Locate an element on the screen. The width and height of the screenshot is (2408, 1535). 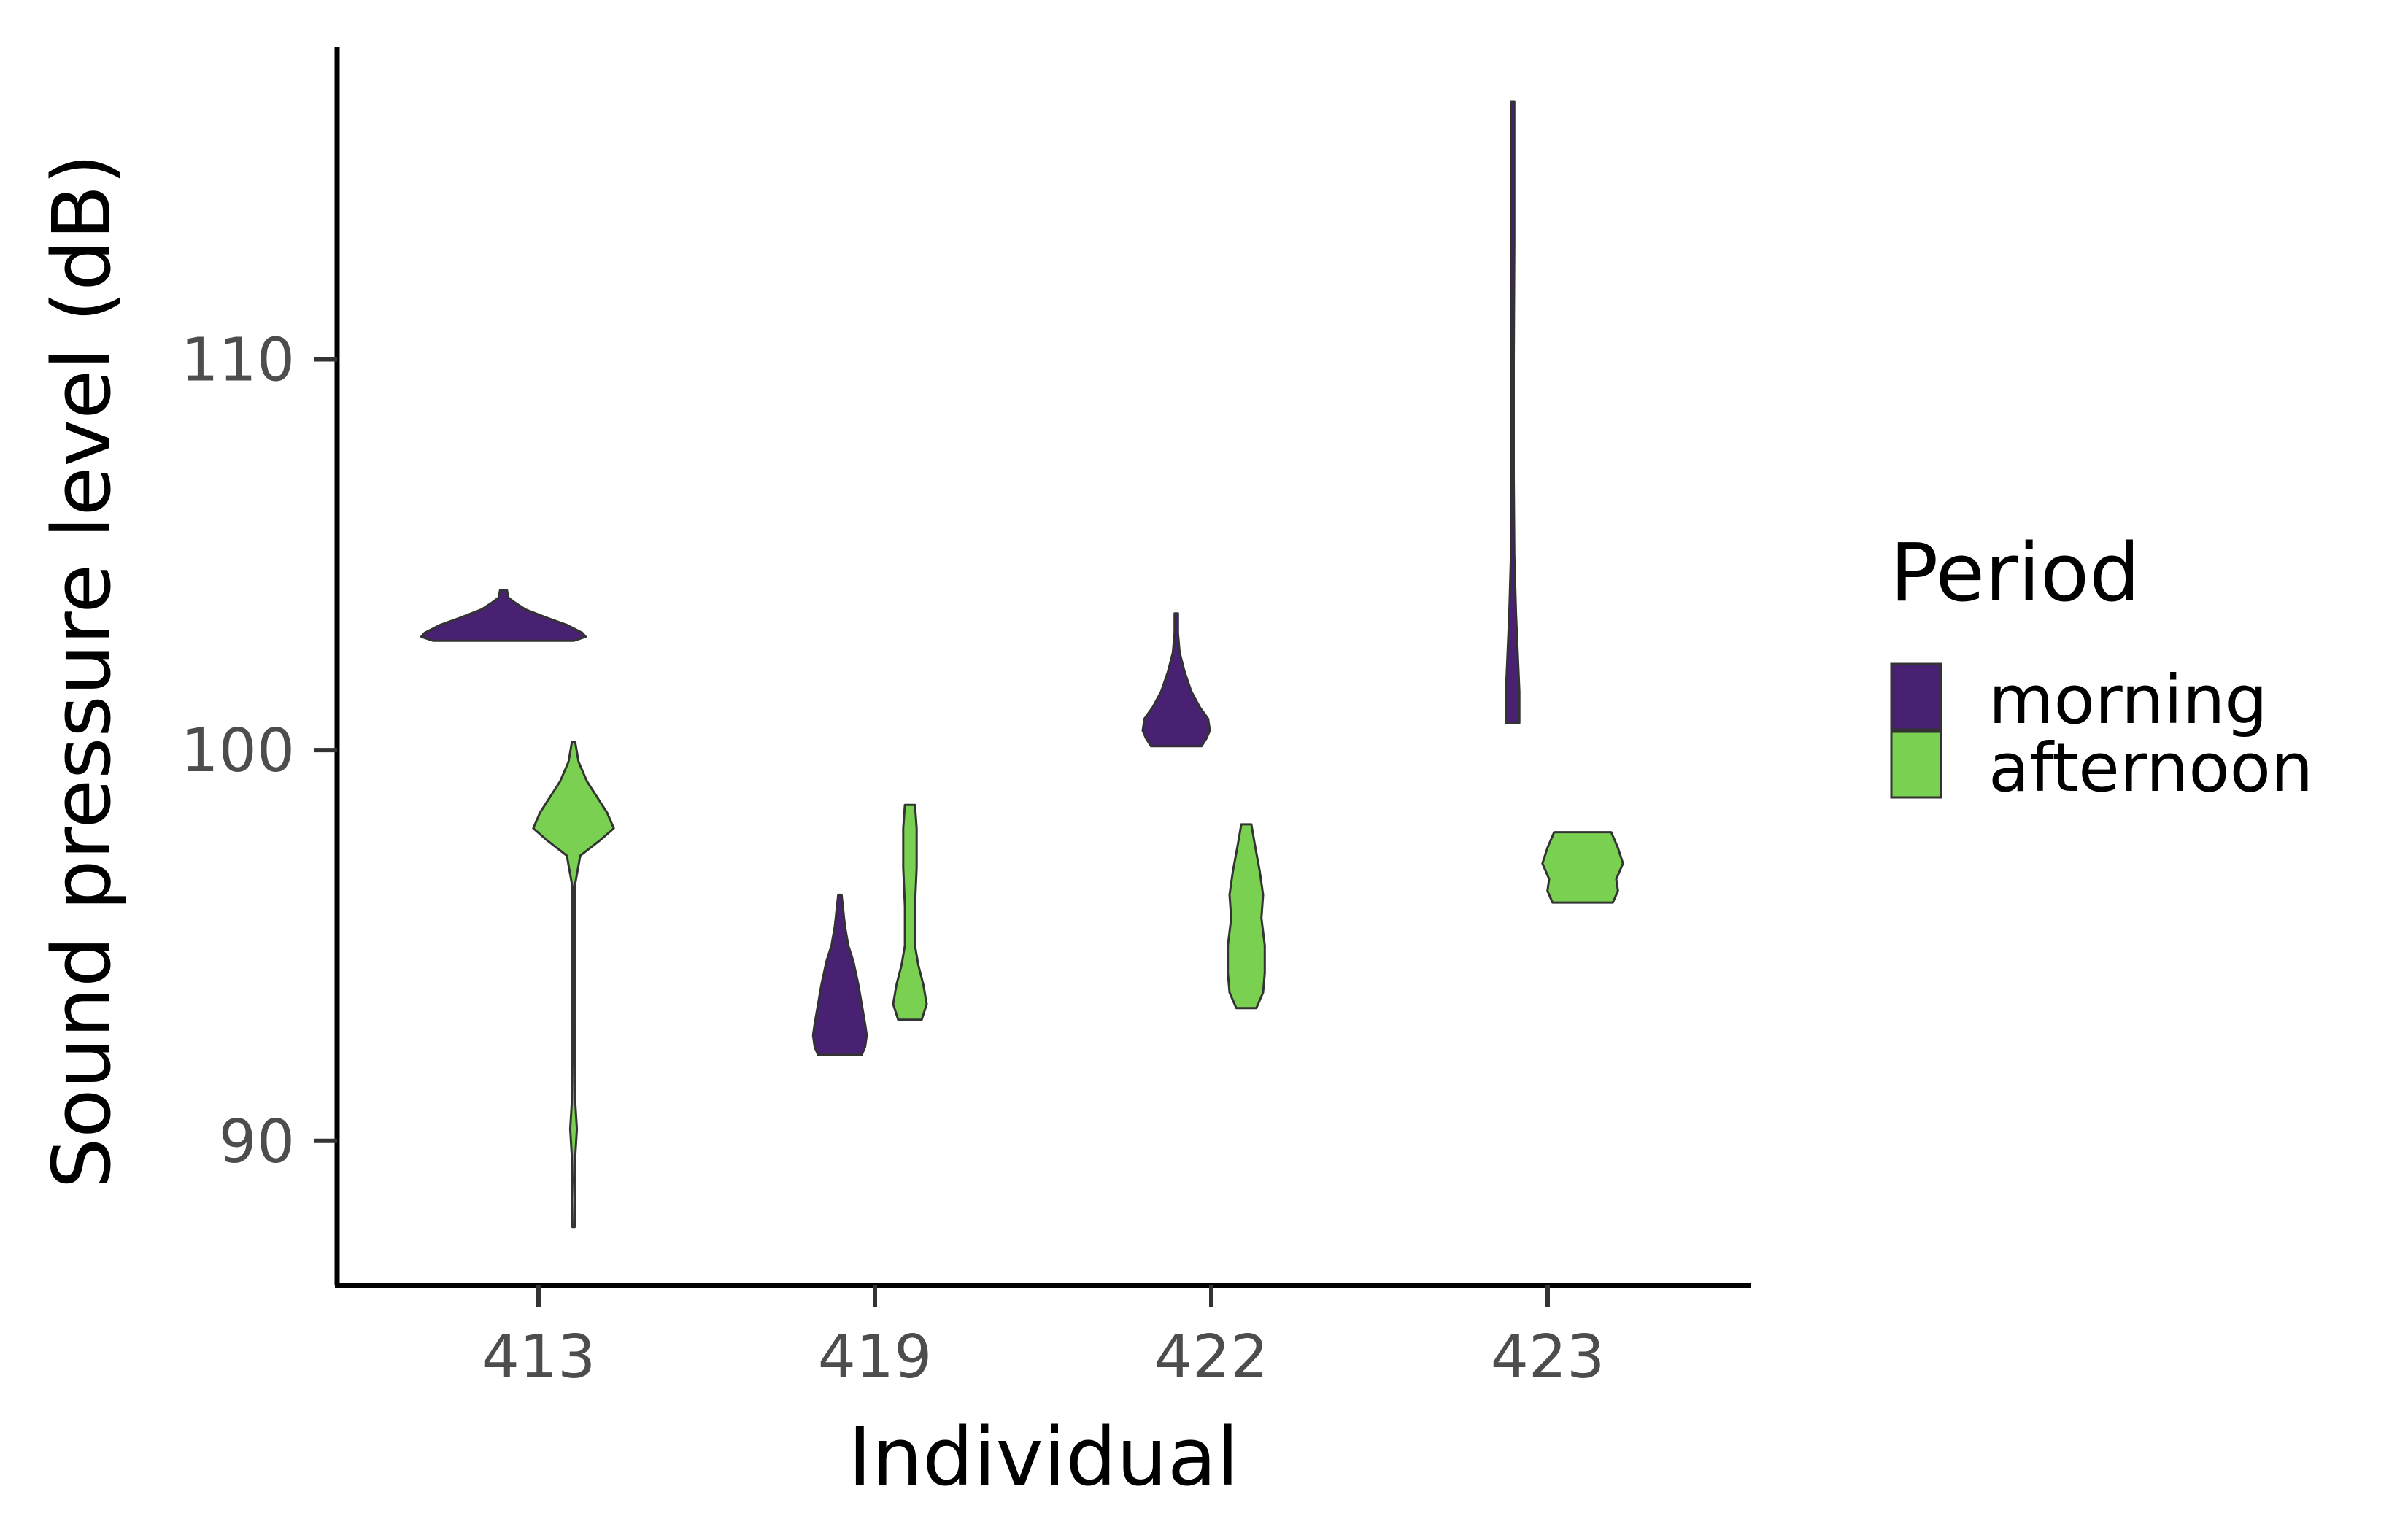
y-tick-label: 110 is located at coordinates (238, 360).